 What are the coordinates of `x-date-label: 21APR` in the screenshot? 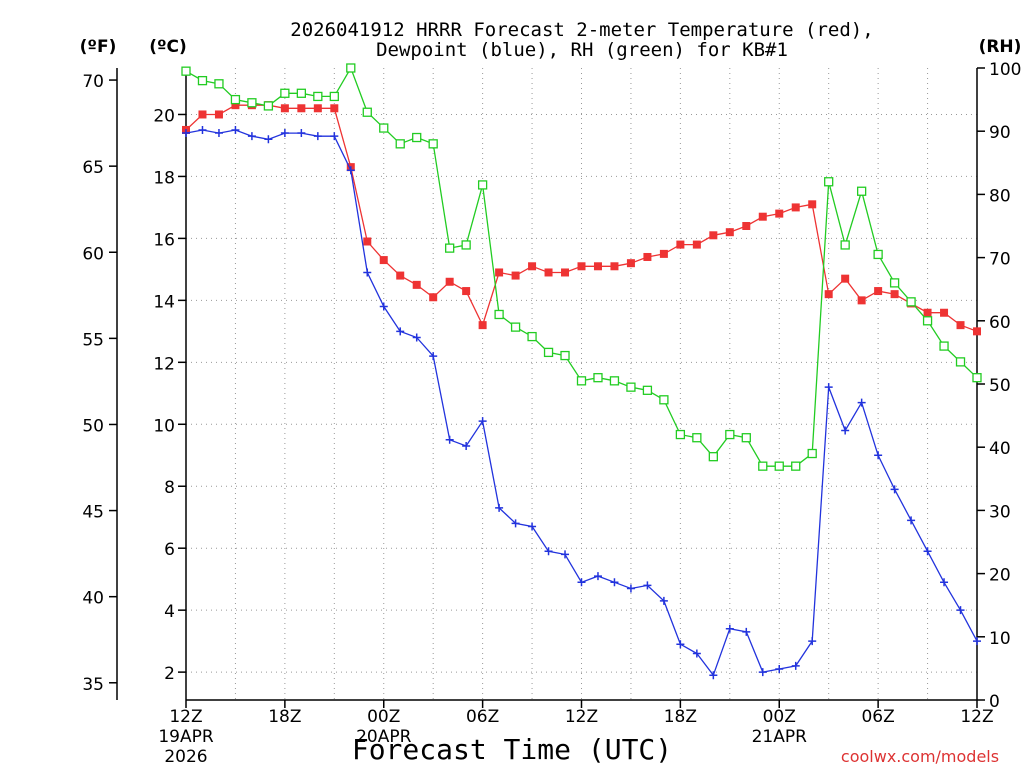 It's located at (780, 737).